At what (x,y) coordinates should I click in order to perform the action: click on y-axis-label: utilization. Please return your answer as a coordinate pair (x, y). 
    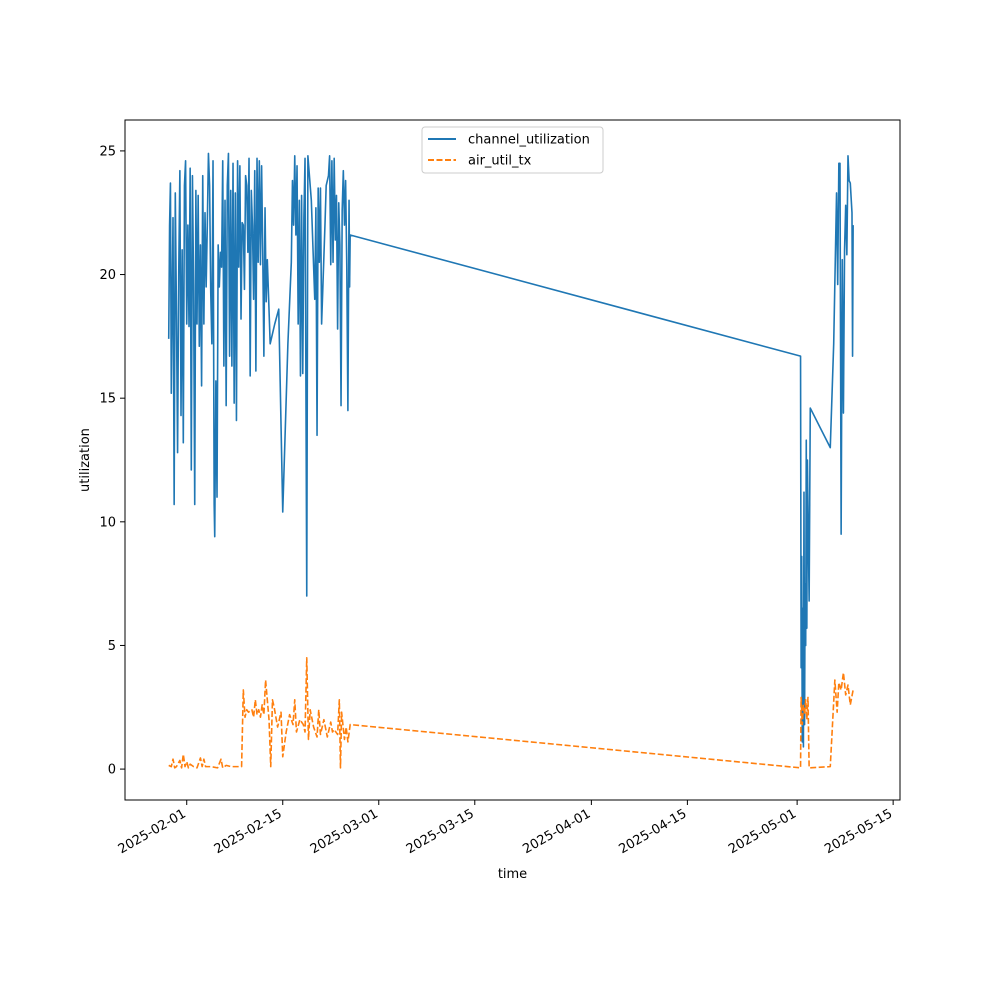
    Looking at the image, I should click on (85, 460).